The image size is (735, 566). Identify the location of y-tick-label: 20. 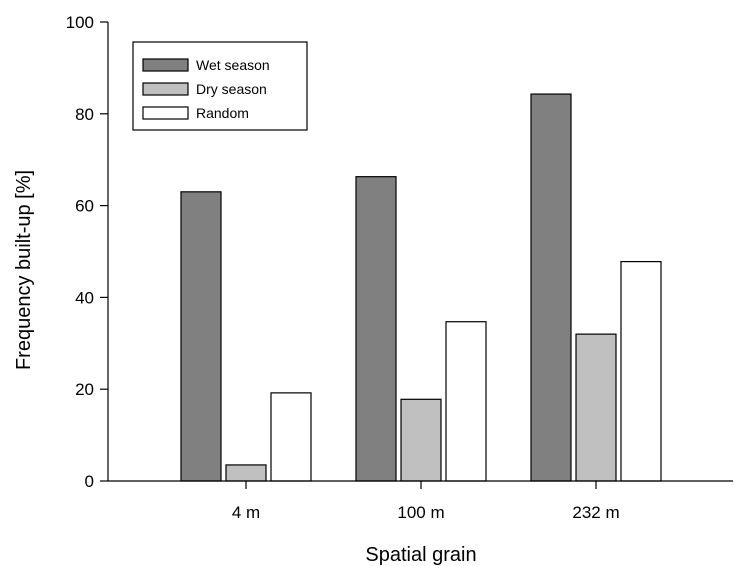
(84, 389).